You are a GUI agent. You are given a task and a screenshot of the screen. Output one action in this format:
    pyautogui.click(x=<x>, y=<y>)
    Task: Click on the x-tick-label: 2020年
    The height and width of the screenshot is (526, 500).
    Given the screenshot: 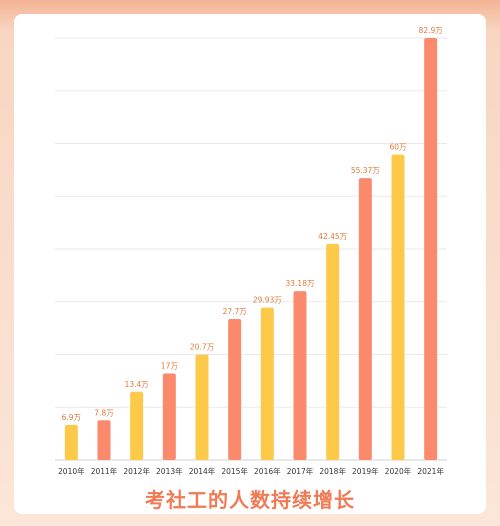 What is the action you would take?
    pyautogui.click(x=398, y=471)
    